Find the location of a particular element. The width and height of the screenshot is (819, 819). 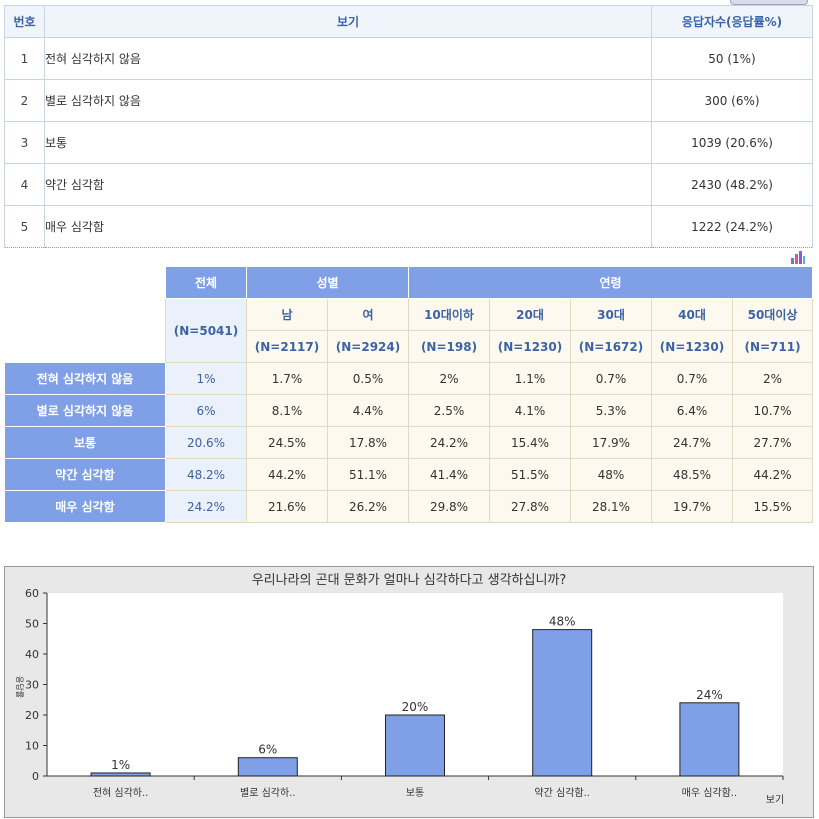

value-cell: 4.4% is located at coordinates (368, 410).